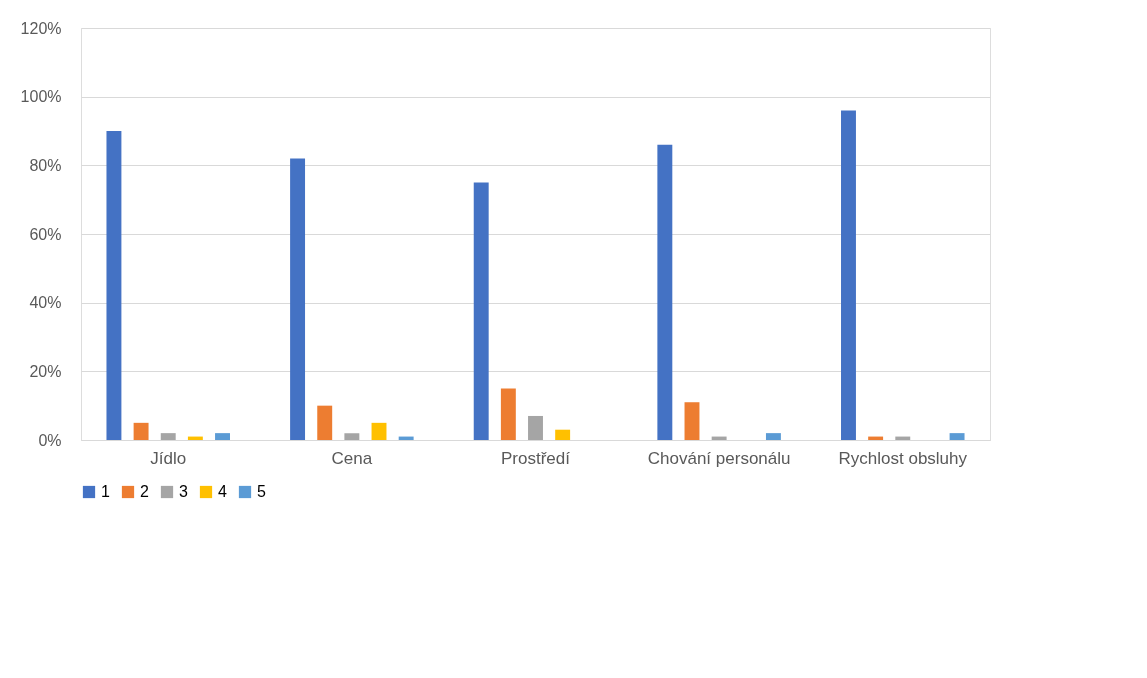 Image resolution: width=1147 pixels, height=678 pixels. Describe the element at coordinates (352, 458) in the screenshot. I see `x-tick-label: Cena` at that location.